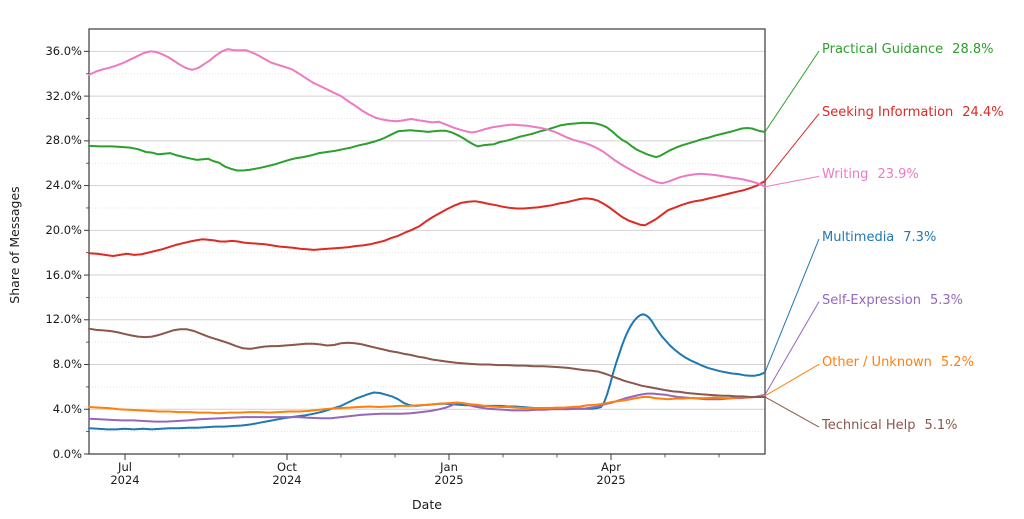 Image resolution: width=1024 pixels, height=519 pixels. I want to click on y-tick-label: 24.0%, so click(63, 185).